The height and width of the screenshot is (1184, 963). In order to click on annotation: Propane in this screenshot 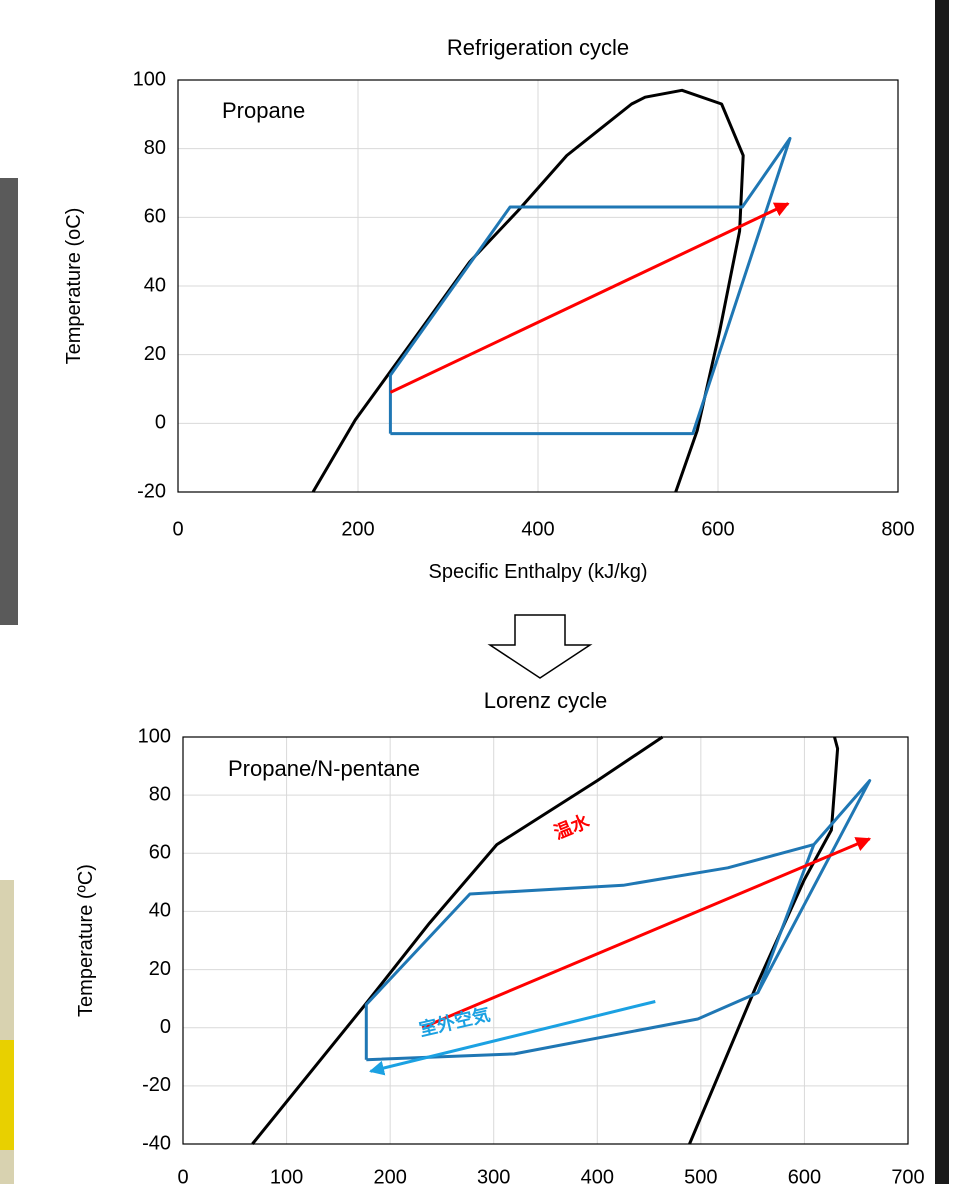, I will do `click(263, 110)`.